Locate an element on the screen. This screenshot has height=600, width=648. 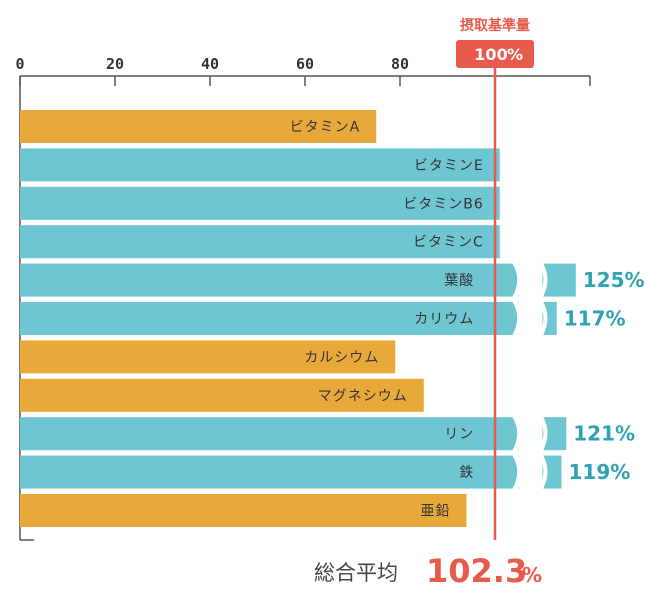
bar-group: ビタミンB6 is located at coordinates (260, 203).